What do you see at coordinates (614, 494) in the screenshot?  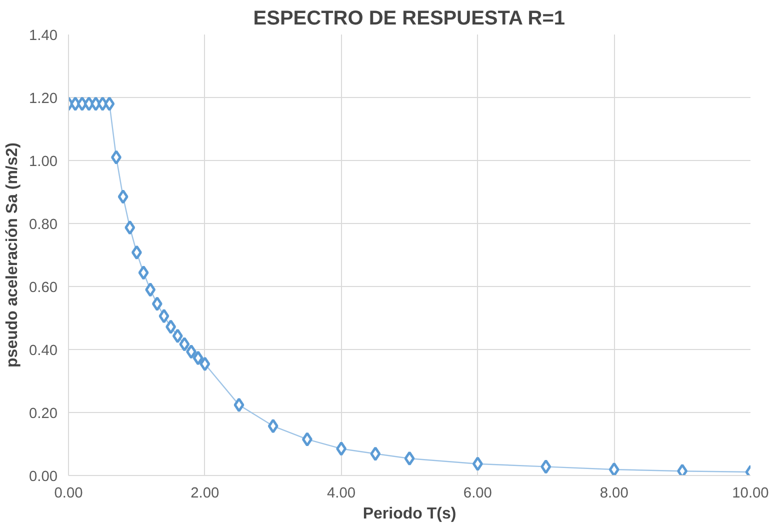 I see `x-tick-label: 8.00` at bounding box center [614, 494].